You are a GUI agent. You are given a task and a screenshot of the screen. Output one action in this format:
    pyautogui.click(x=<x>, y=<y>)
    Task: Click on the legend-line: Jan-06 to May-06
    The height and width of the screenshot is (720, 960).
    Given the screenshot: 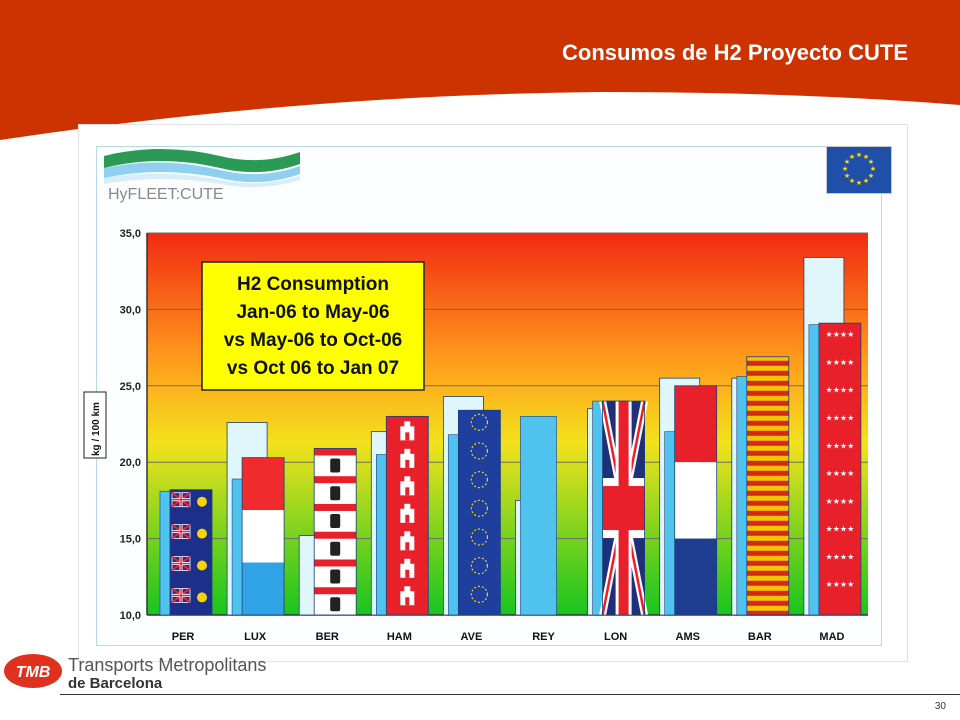 What is the action you would take?
    pyautogui.click(x=312, y=312)
    